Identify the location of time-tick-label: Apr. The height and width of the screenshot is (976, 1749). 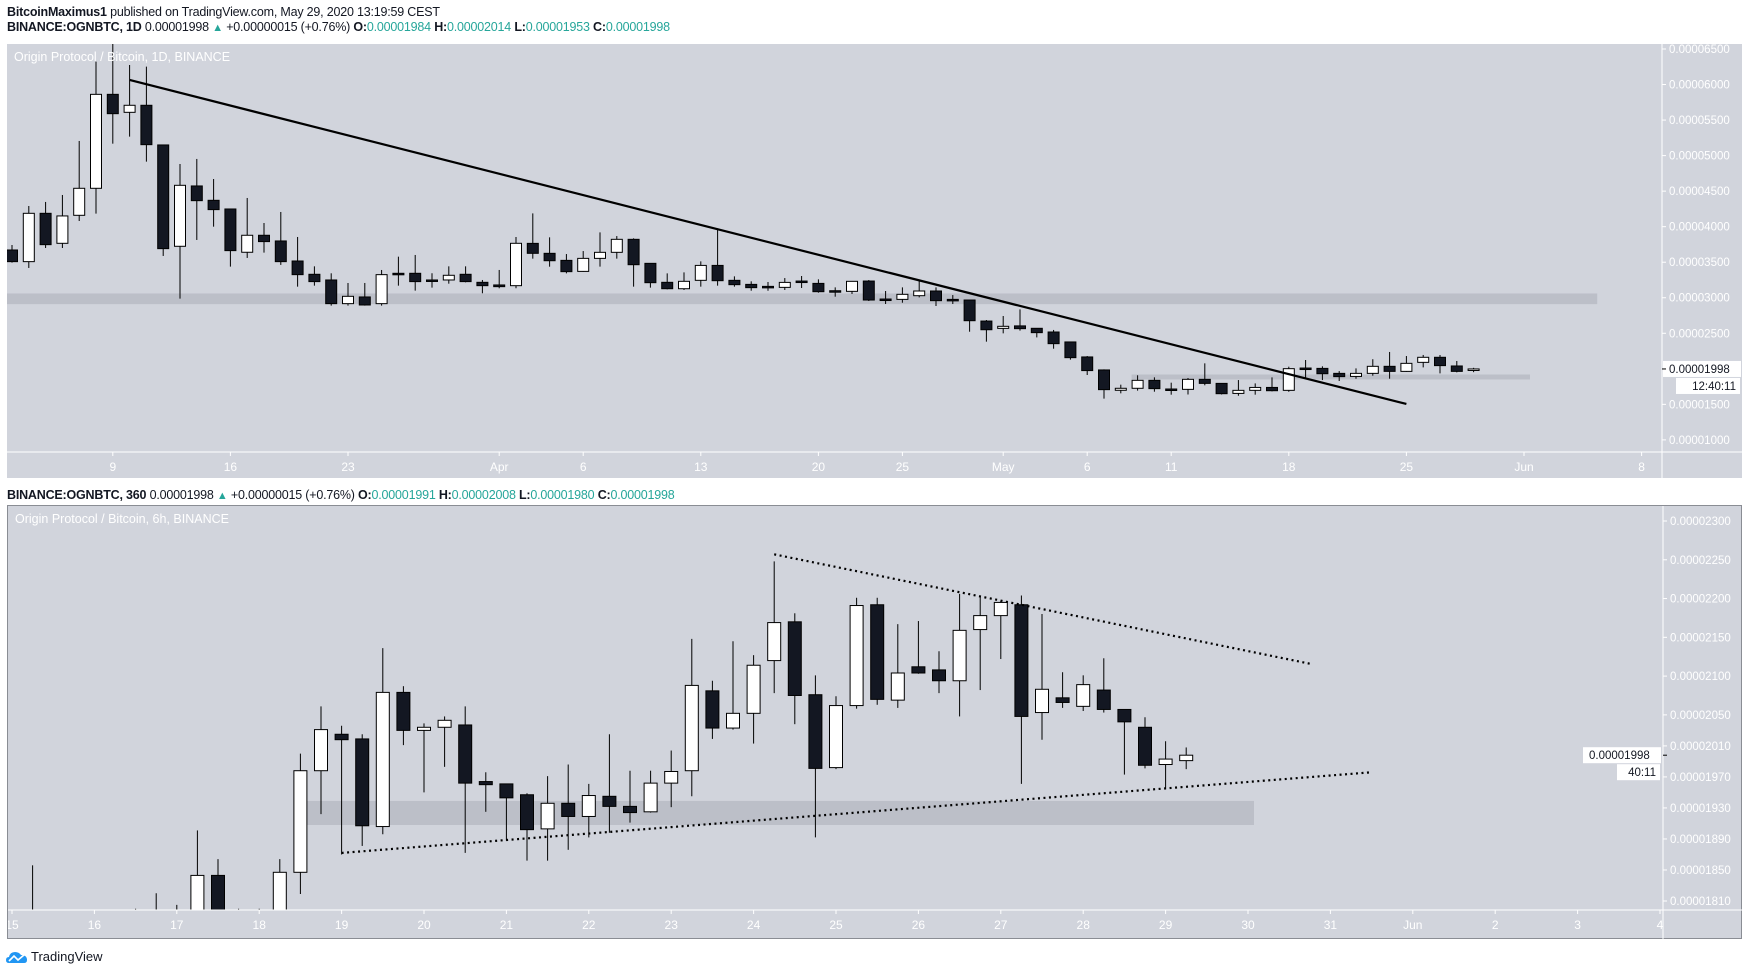
(499, 467).